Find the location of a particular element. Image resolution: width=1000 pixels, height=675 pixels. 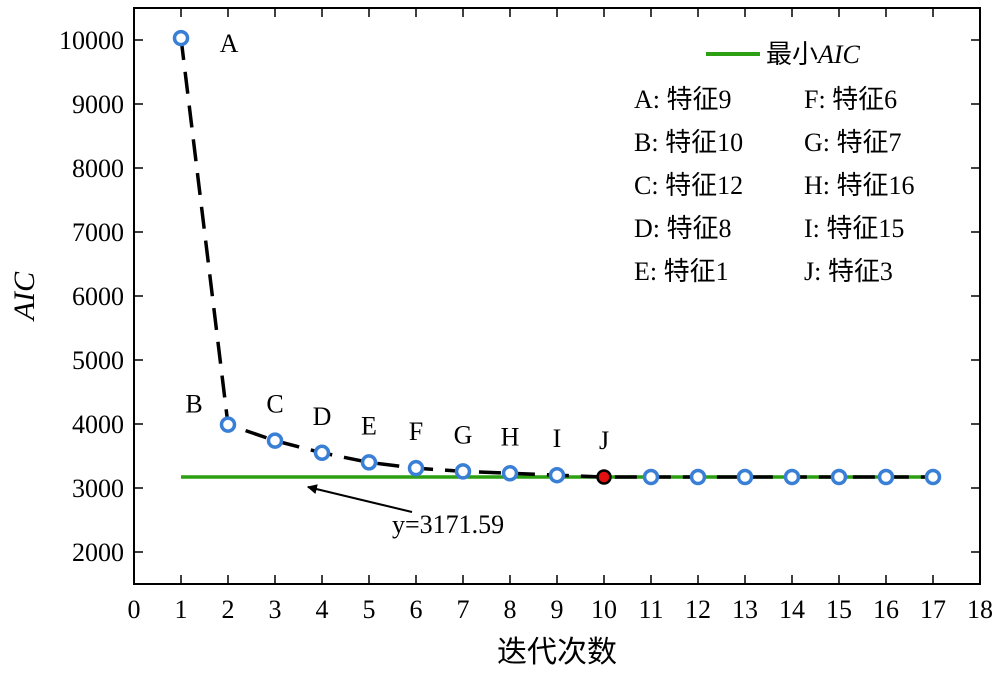

legend-entry: D: 特征8 is located at coordinates (683, 228).